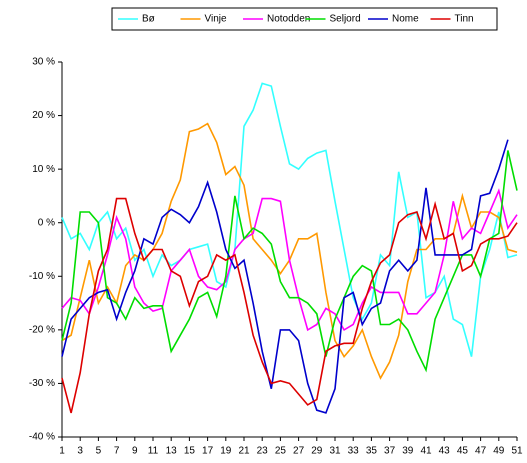  Describe the element at coordinates (481, 451) in the screenshot. I see `x-tick-label: 47` at that location.